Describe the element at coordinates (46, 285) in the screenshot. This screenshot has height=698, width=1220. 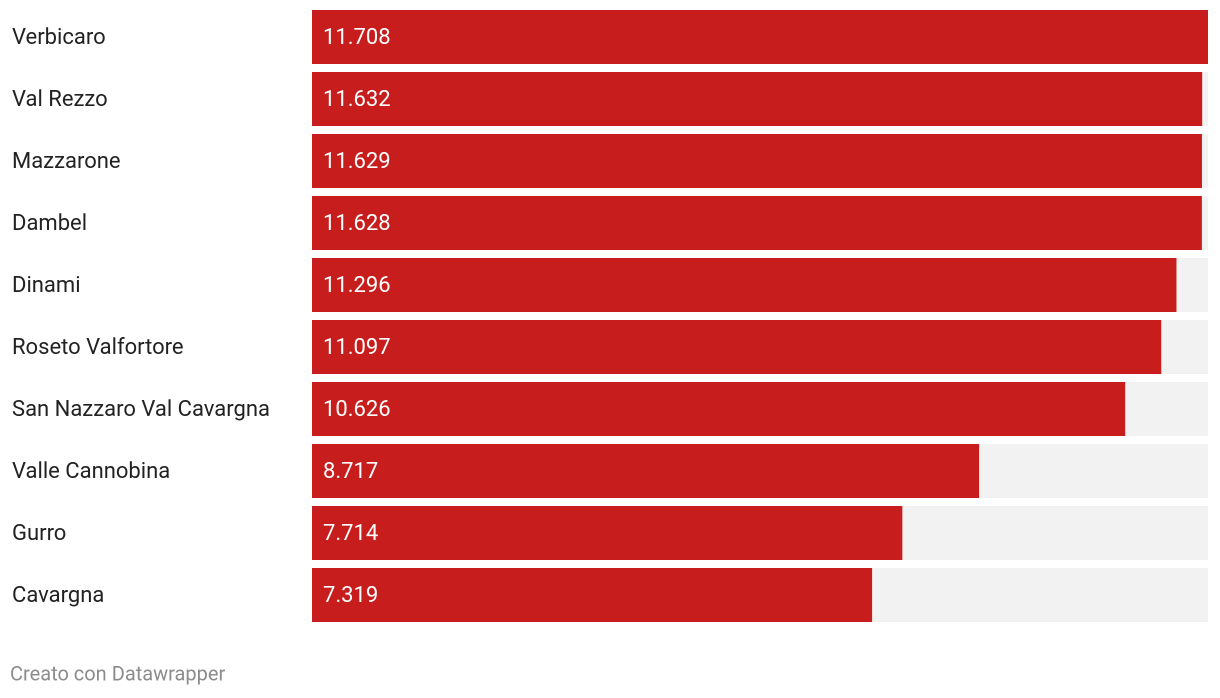
I see `category-label: Dinami` at that location.